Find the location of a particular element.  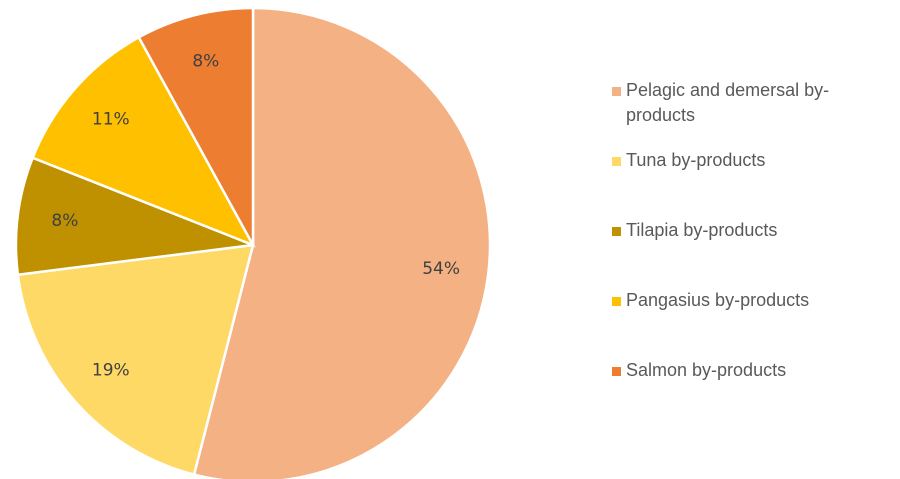

legend-label: Salmon by-products is located at coordinates (706, 370).